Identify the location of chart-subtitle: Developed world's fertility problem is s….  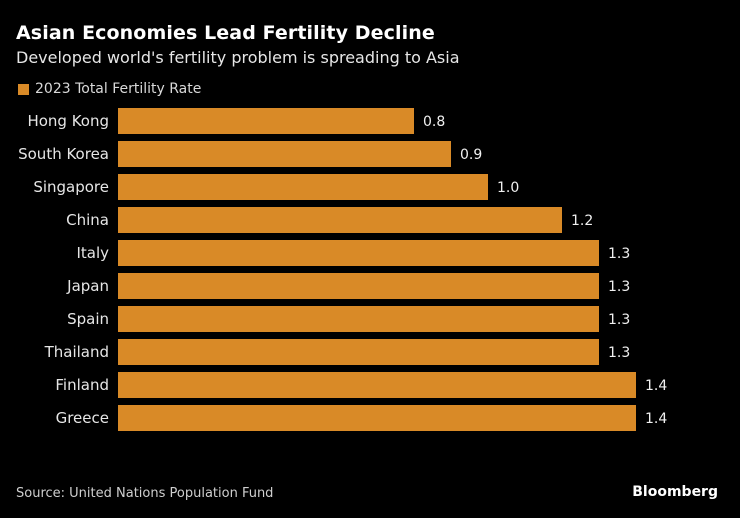
(238, 57).